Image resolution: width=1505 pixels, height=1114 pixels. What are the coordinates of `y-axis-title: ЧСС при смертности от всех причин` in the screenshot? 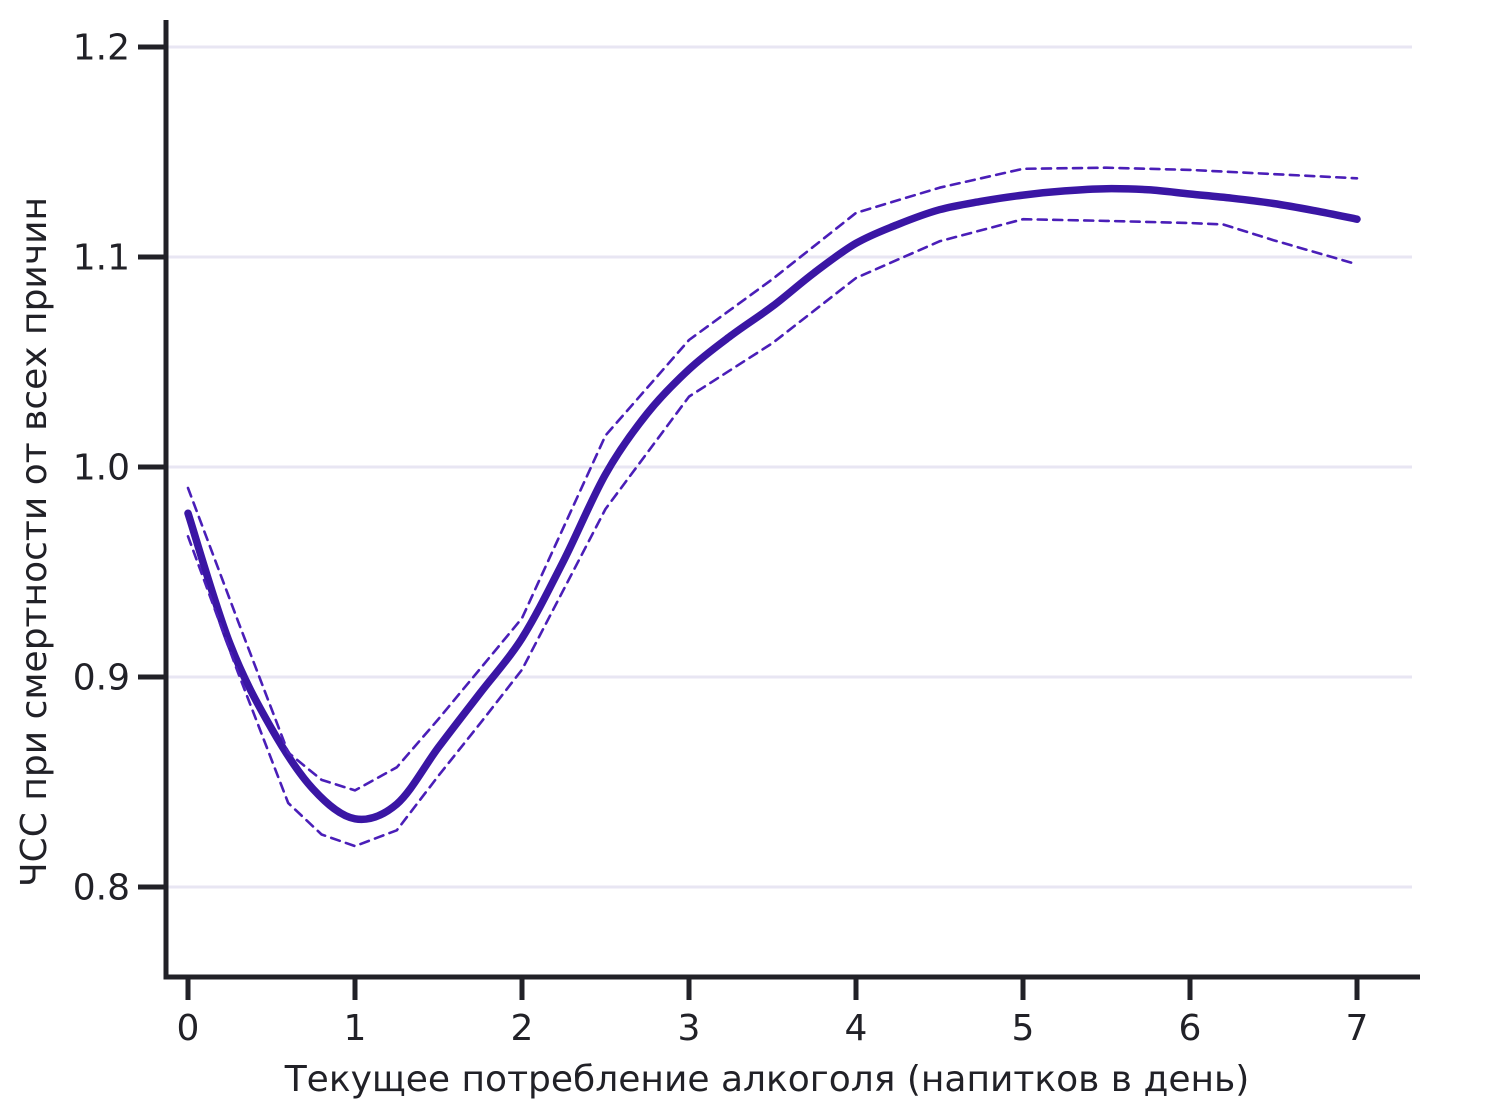 It's located at (34, 542).